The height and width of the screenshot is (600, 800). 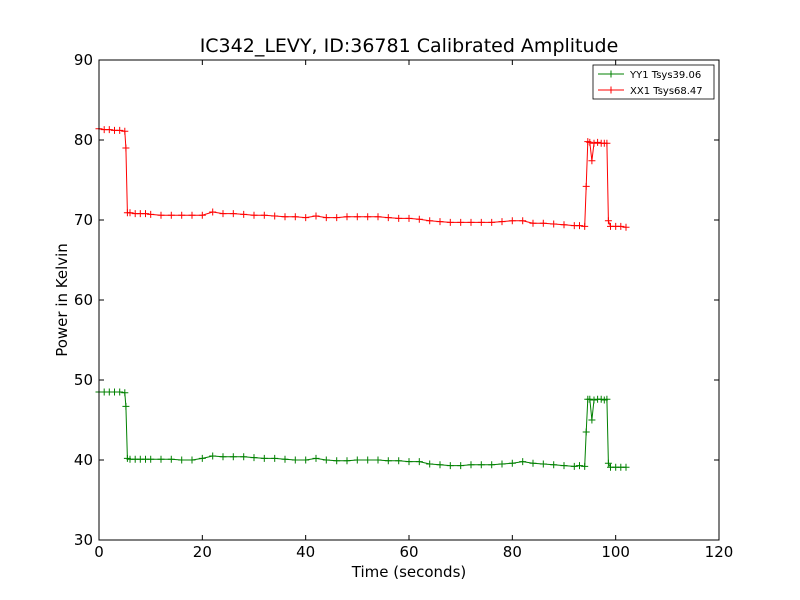 I want to click on x-tick-label: 40, so click(x=305, y=552).